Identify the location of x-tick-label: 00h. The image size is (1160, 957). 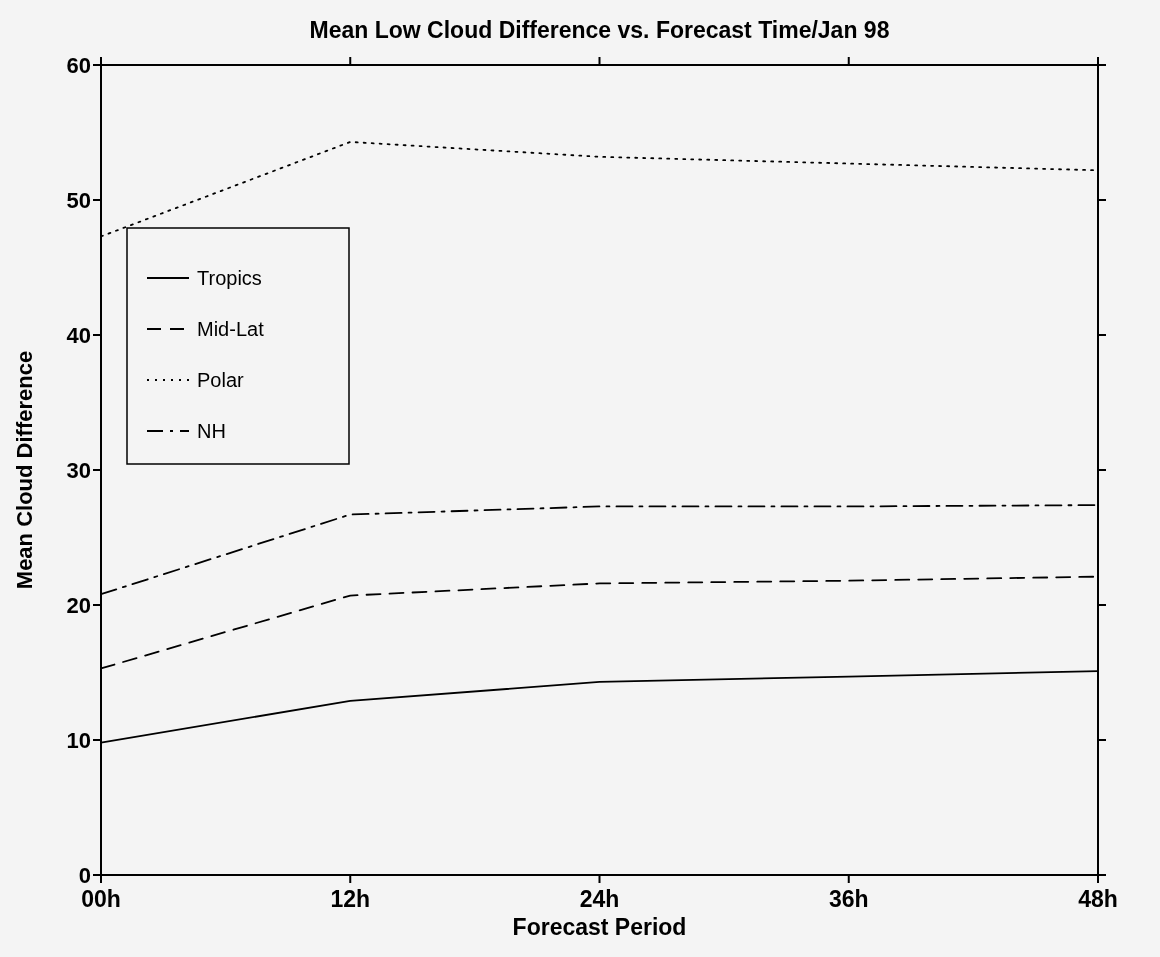
(101, 899).